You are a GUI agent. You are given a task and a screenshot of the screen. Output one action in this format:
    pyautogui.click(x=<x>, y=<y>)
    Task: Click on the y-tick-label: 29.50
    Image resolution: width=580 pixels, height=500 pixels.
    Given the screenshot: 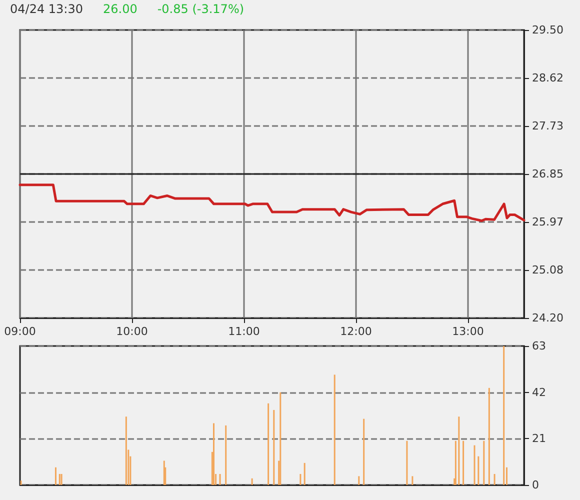 What is the action you would take?
    pyautogui.click(x=548, y=30)
    